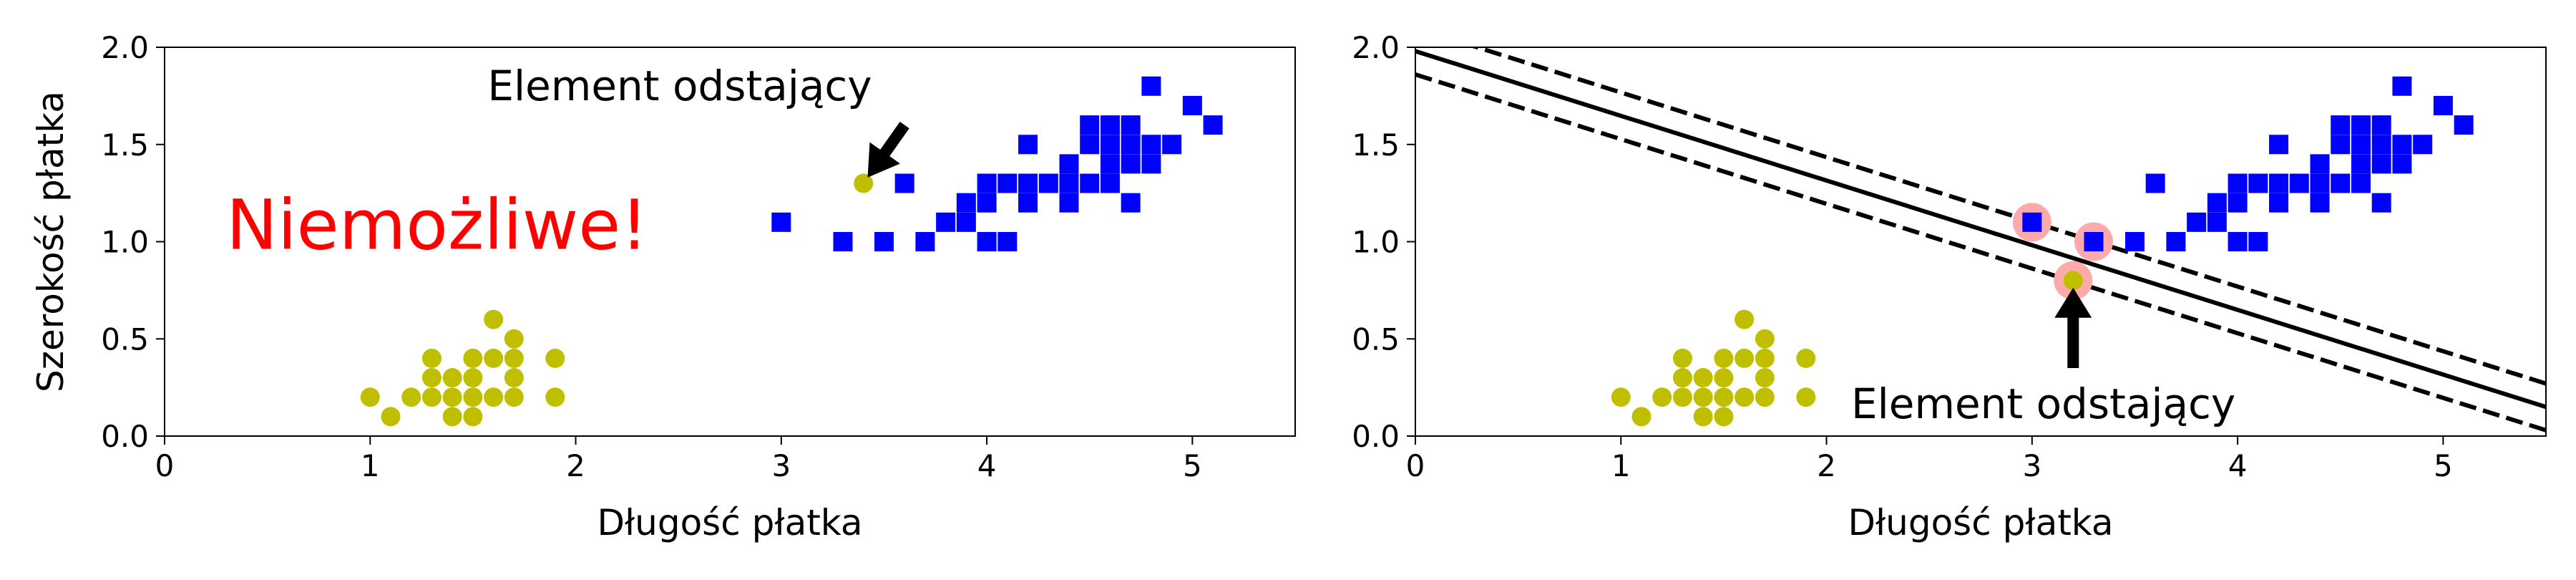 This screenshot has height=580, width=2576. I want to click on x-tick-label: 5, so click(1192, 465).